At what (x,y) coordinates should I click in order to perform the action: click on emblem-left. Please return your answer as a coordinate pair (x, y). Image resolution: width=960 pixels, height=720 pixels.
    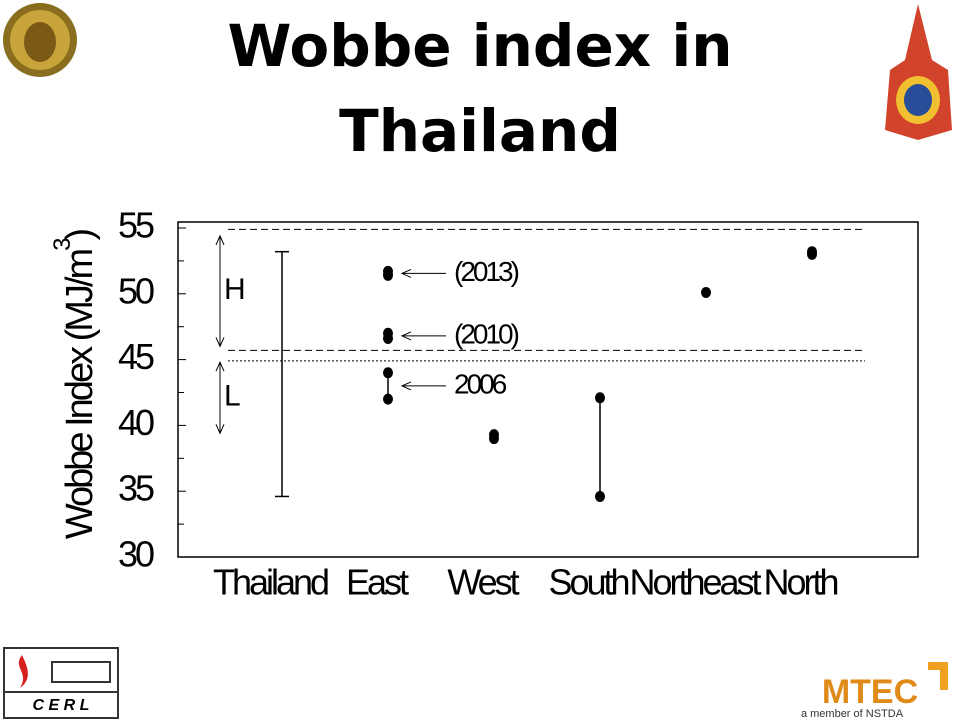
    Looking at the image, I should click on (40, 40).